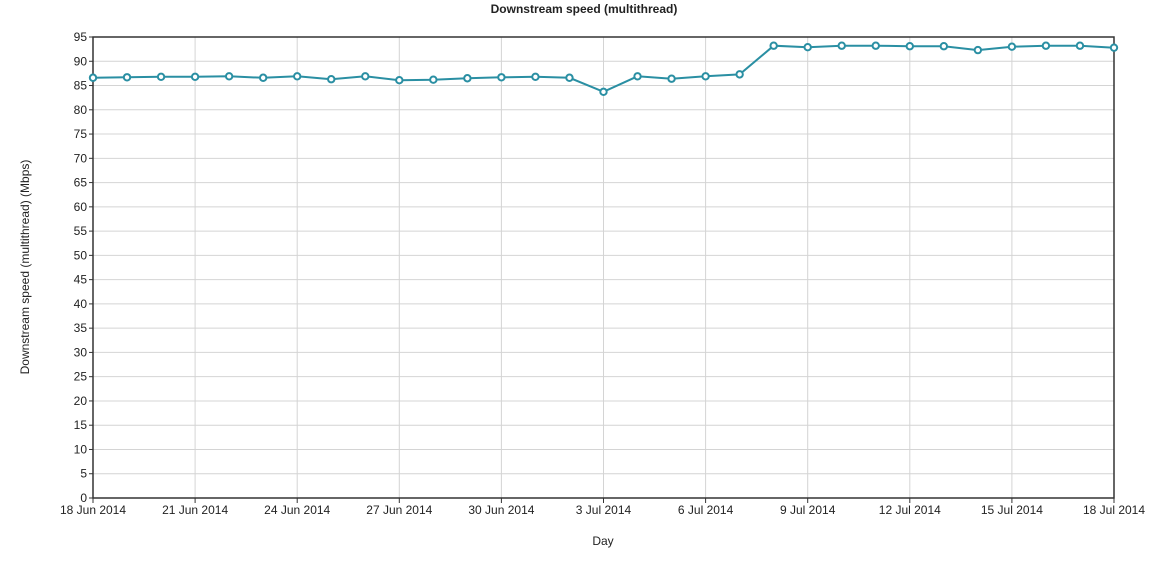 This screenshot has width=1150, height=575. What do you see at coordinates (501, 510) in the screenshot?
I see `x-tick-label: 30 Jun 2014` at bounding box center [501, 510].